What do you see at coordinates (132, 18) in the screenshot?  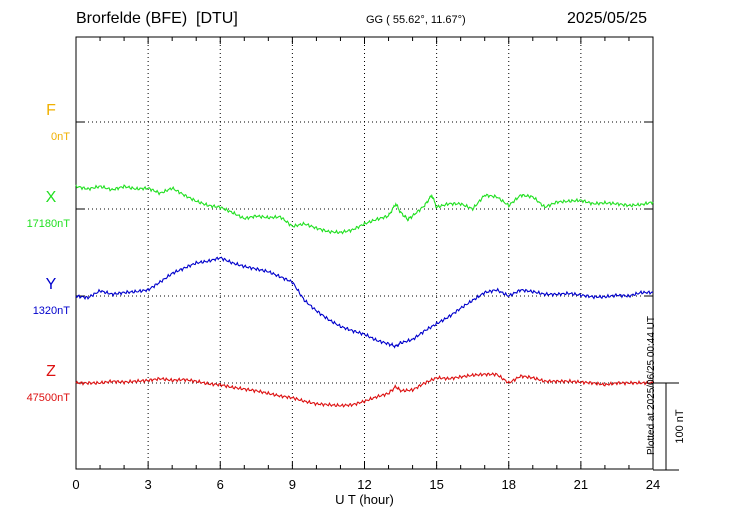 I see `station-name: Brorfelde (BFE)` at bounding box center [132, 18].